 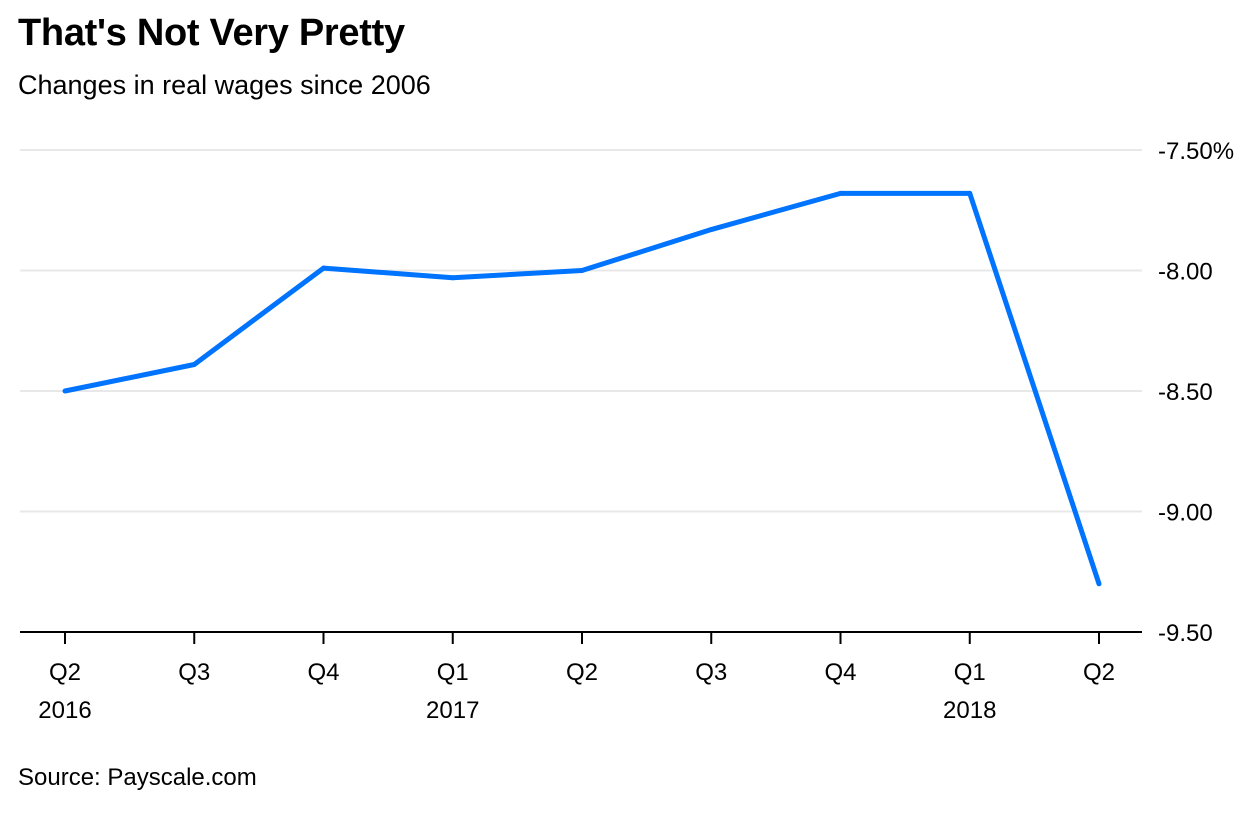 I want to click on x-axis: Q2 2016 Q3 Q4 Q1 2017 Q2 Q3 Q4 Q1 2018 Q2, so click(x=581, y=677).